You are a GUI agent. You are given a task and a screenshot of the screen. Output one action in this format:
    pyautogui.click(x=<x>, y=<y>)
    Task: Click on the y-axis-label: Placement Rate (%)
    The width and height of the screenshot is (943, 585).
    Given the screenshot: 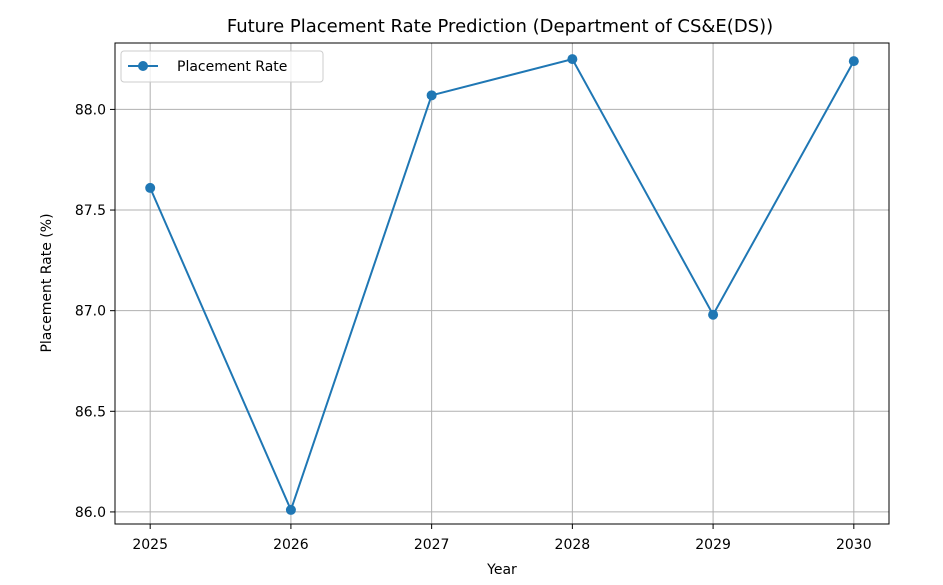 What is the action you would take?
    pyautogui.click(x=47, y=282)
    